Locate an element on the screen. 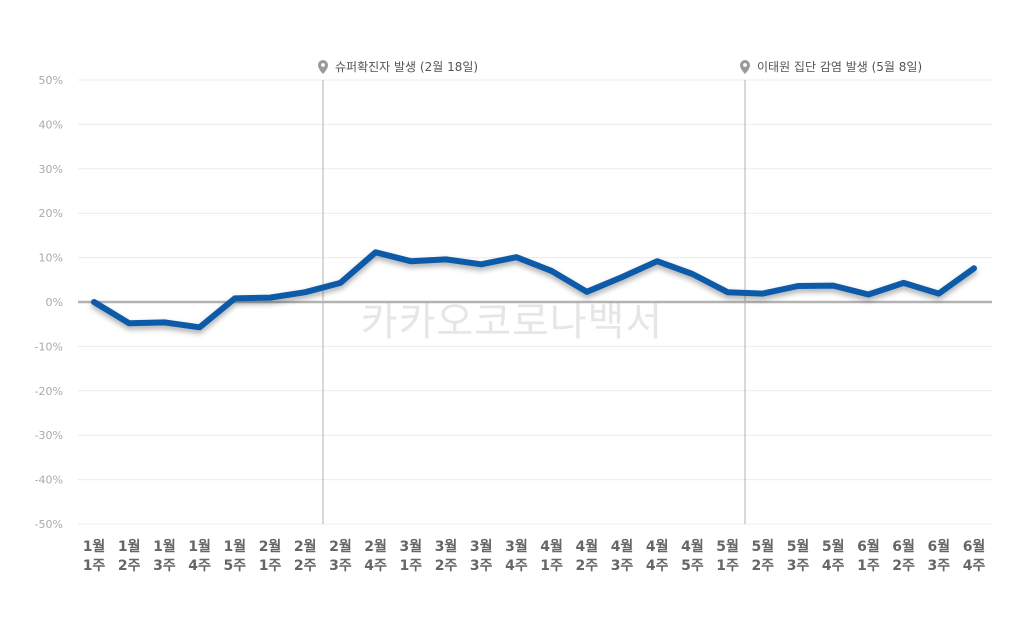  y-tick-label: 30% is located at coordinates (51, 169).